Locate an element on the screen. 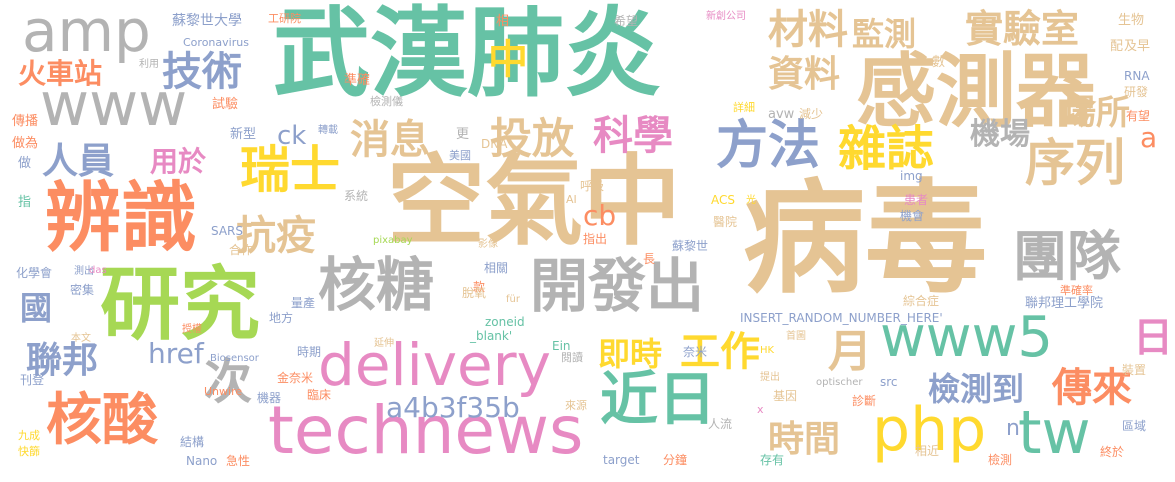 This screenshot has width=1175, height=482. word: 相 is located at coordinates (503, 21).